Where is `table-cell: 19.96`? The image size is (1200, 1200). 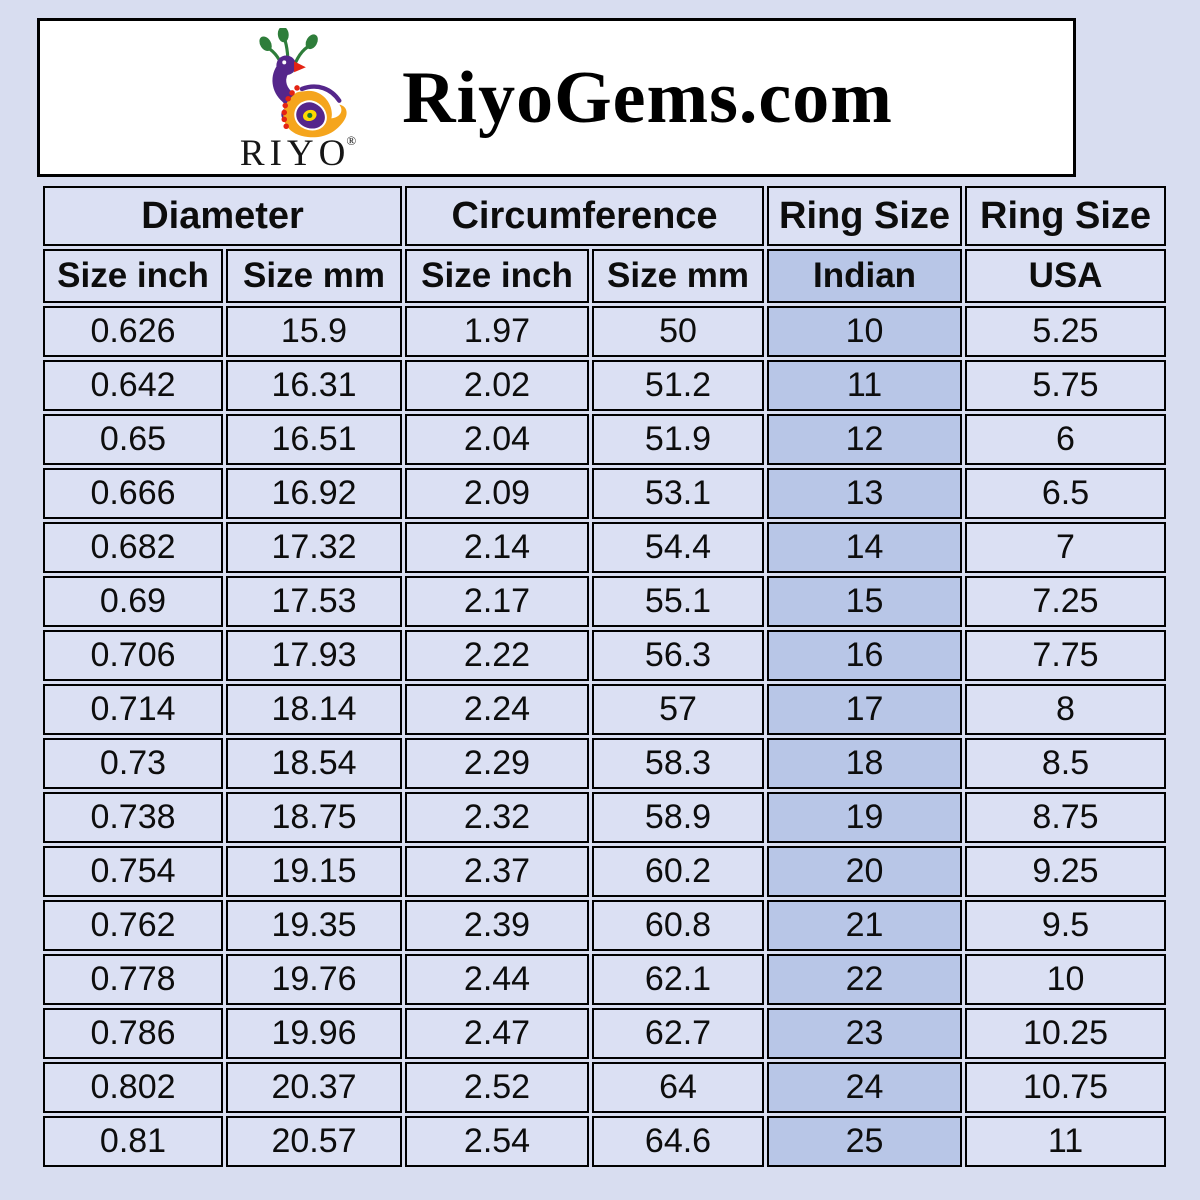 table-cell: 19.96 is located at coordinates (314, 1033).